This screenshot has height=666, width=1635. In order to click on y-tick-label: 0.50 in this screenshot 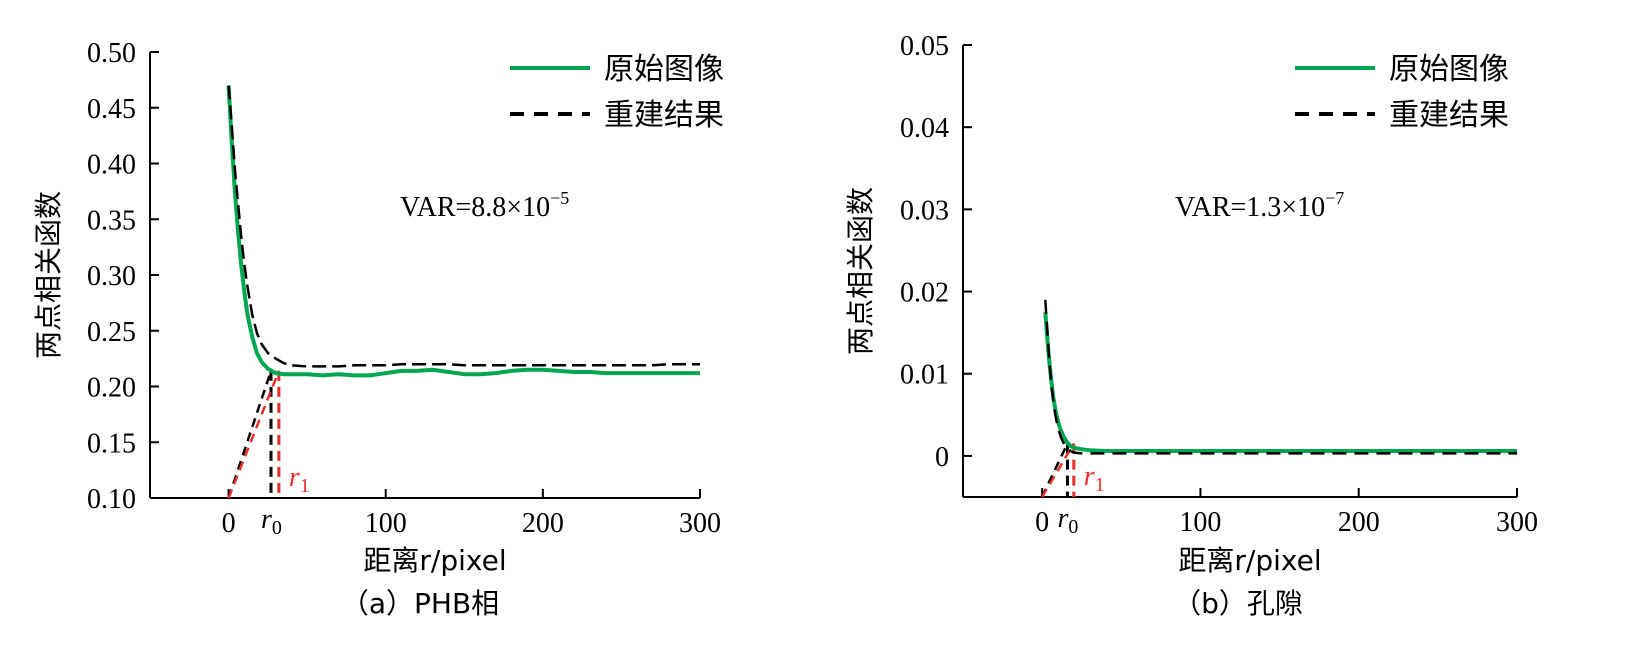, I will do `click(111, 53)`.